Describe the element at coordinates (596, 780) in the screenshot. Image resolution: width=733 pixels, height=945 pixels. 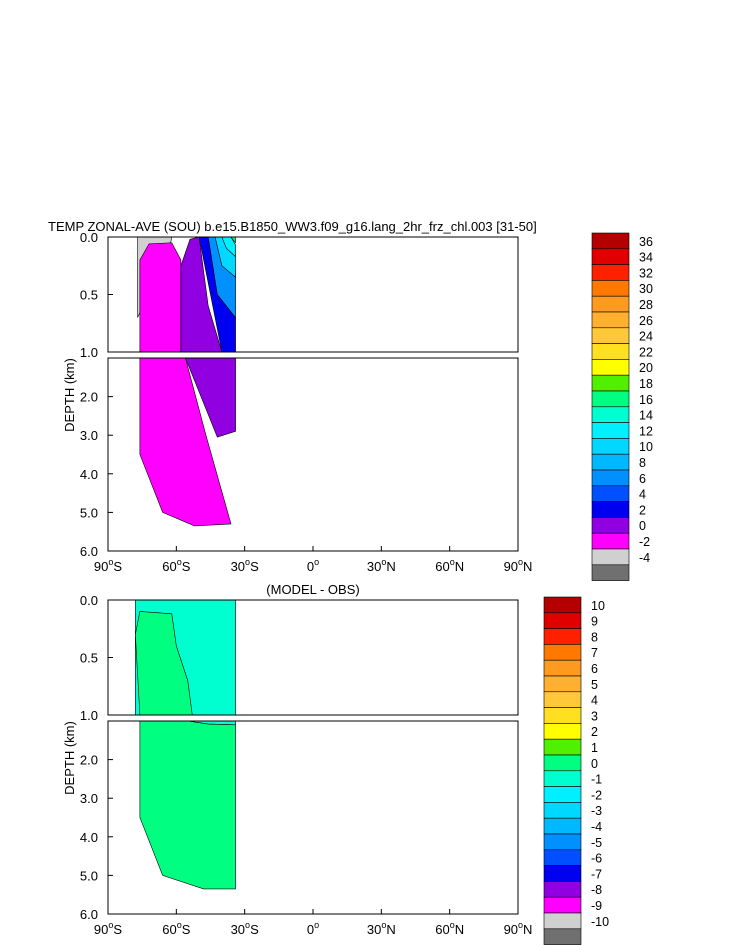
I see `colorbar-label: -1` at that location.